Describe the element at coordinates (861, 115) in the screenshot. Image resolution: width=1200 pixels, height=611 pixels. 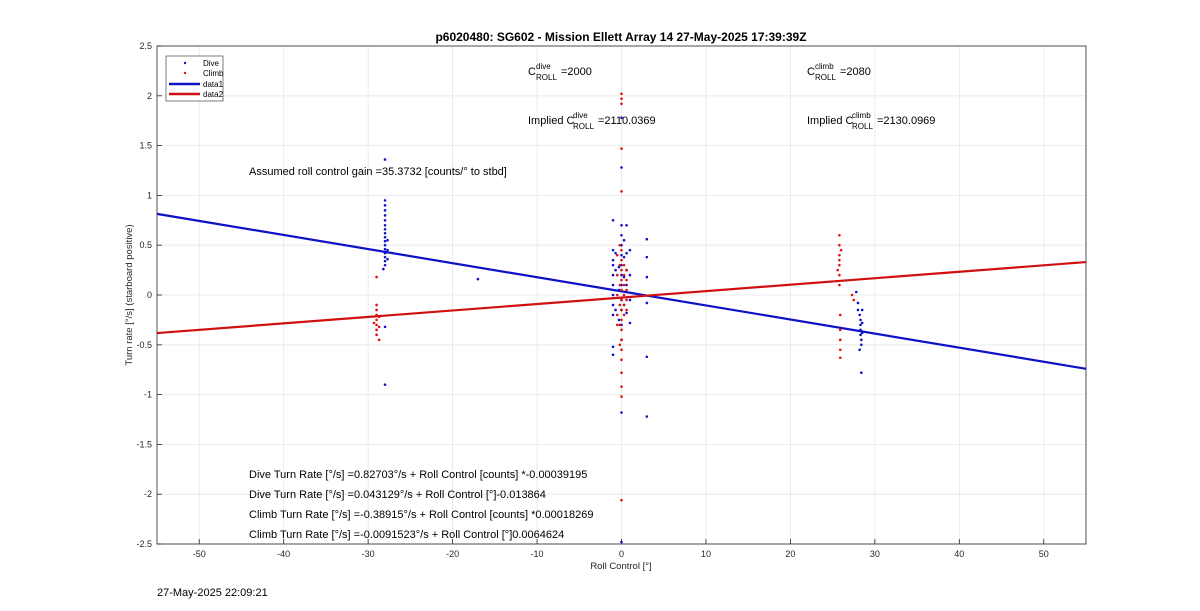
I see `implied-climb-superscript: climb` at that location.